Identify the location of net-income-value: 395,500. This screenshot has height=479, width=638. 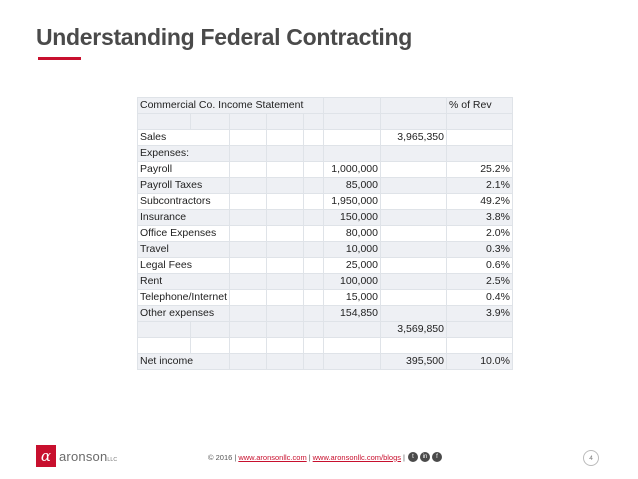
(413, 361).